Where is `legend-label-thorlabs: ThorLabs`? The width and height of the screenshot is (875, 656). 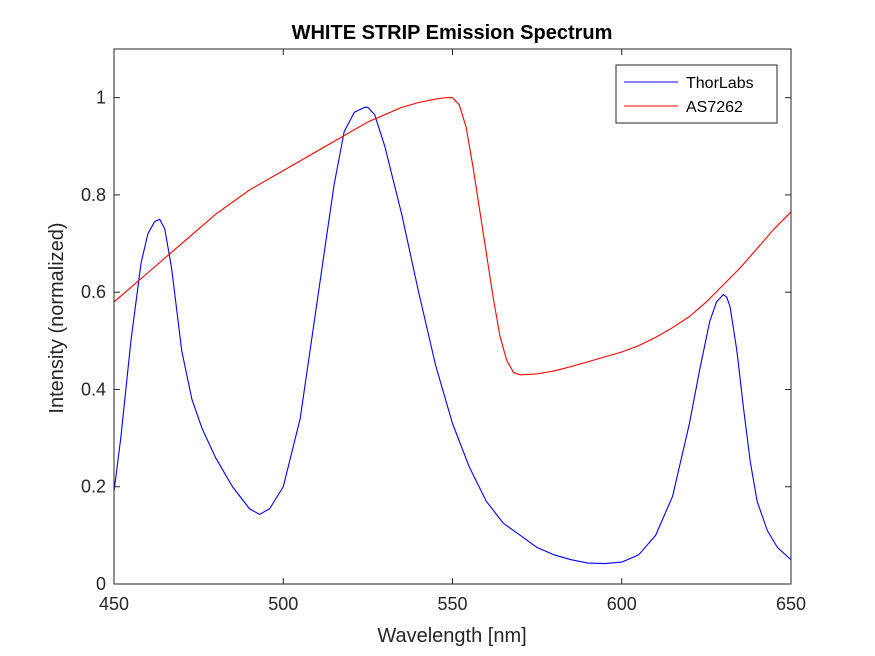
legend-label-thorlabs: ThorLabs is located at coordinates (720, 83).